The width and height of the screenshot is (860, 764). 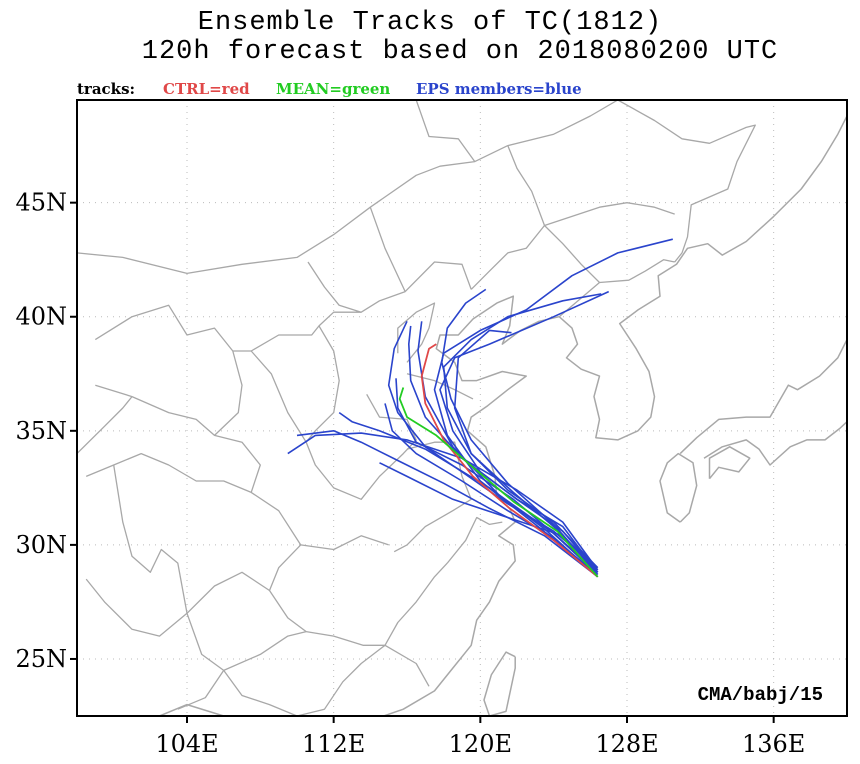 I want to click on y-tick-label: 40N, so click(x=41, y=317).